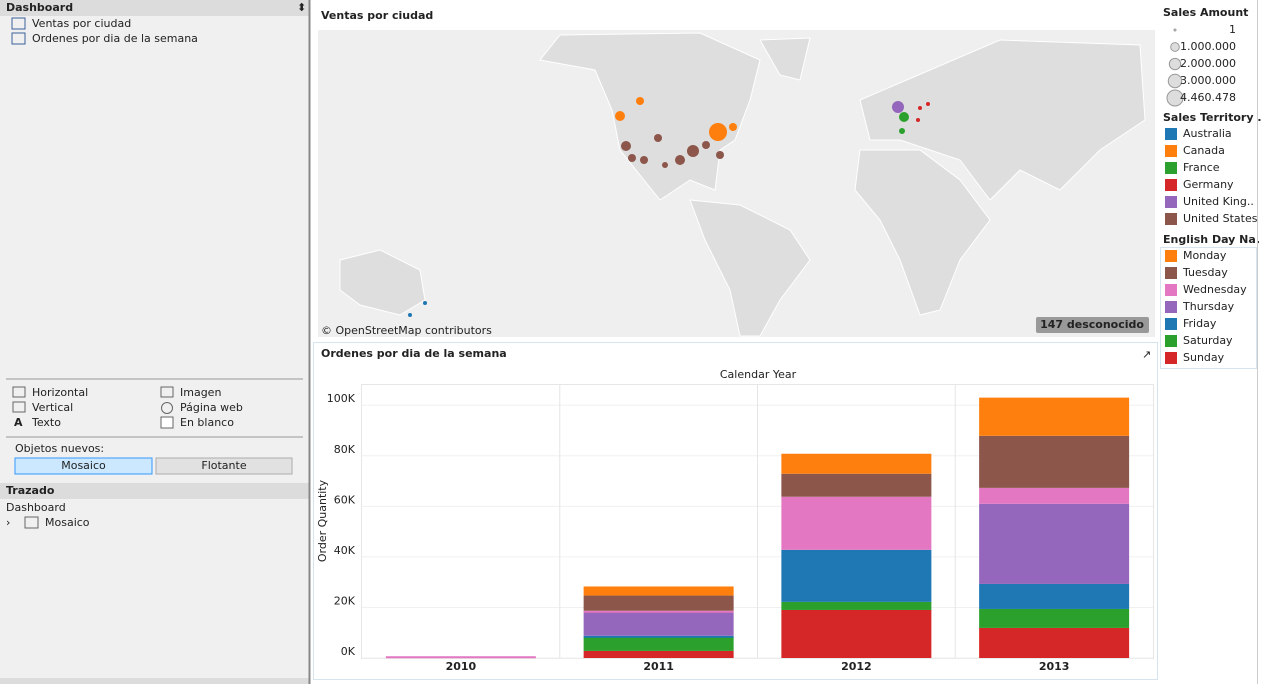 The width and height of the screenshot is (1261, 688). Describe the element at coordinates (81, 23) in the screenshot. I see `sheet-item: Ventas por ciudad` at that location.